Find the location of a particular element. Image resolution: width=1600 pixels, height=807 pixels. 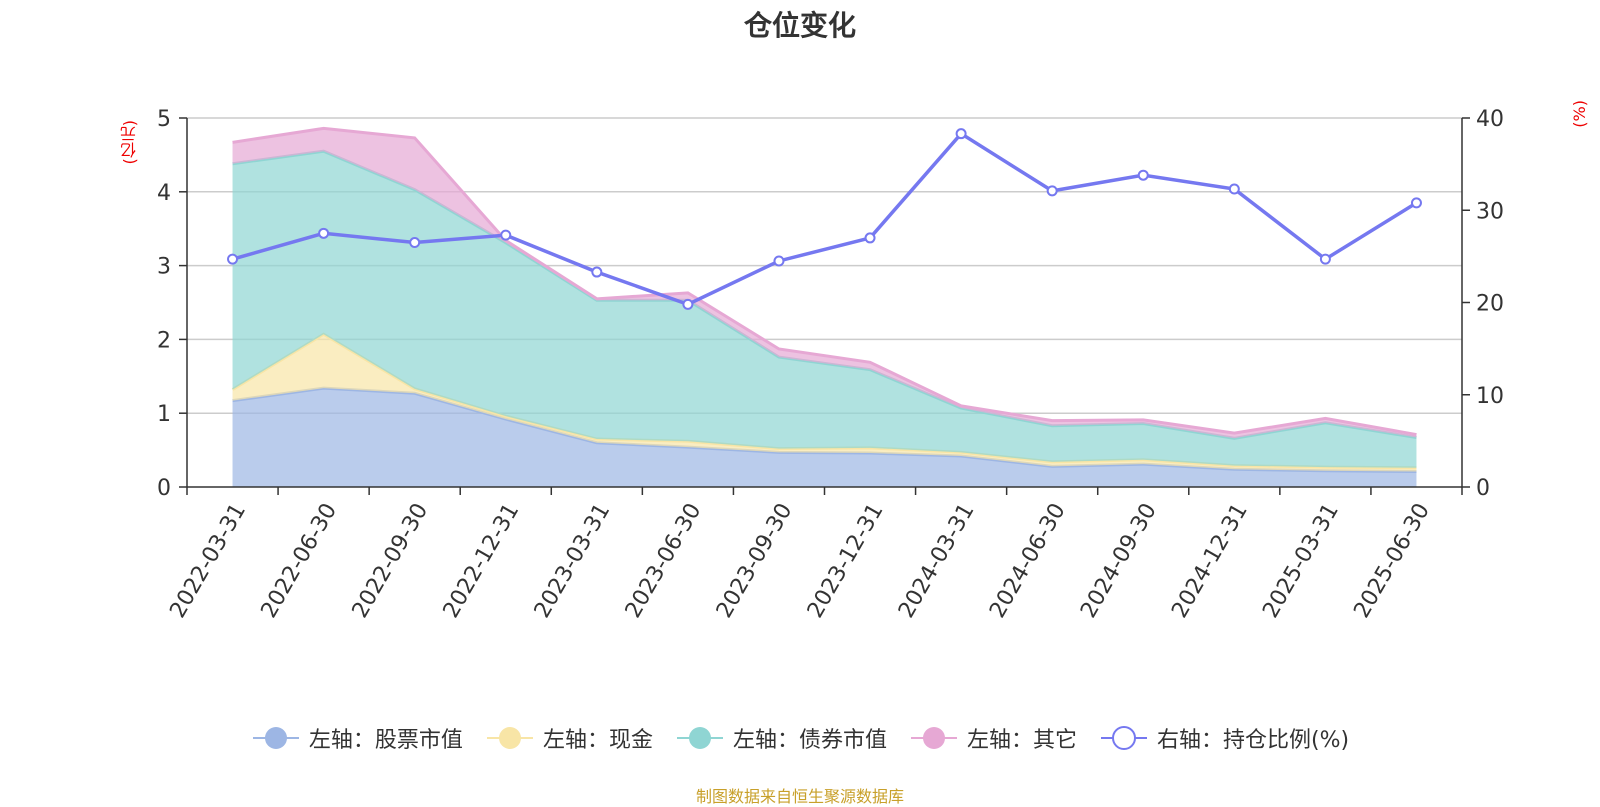

x-axis-tick-label: 2024-12-31 is located at coordinates (1210, 560).